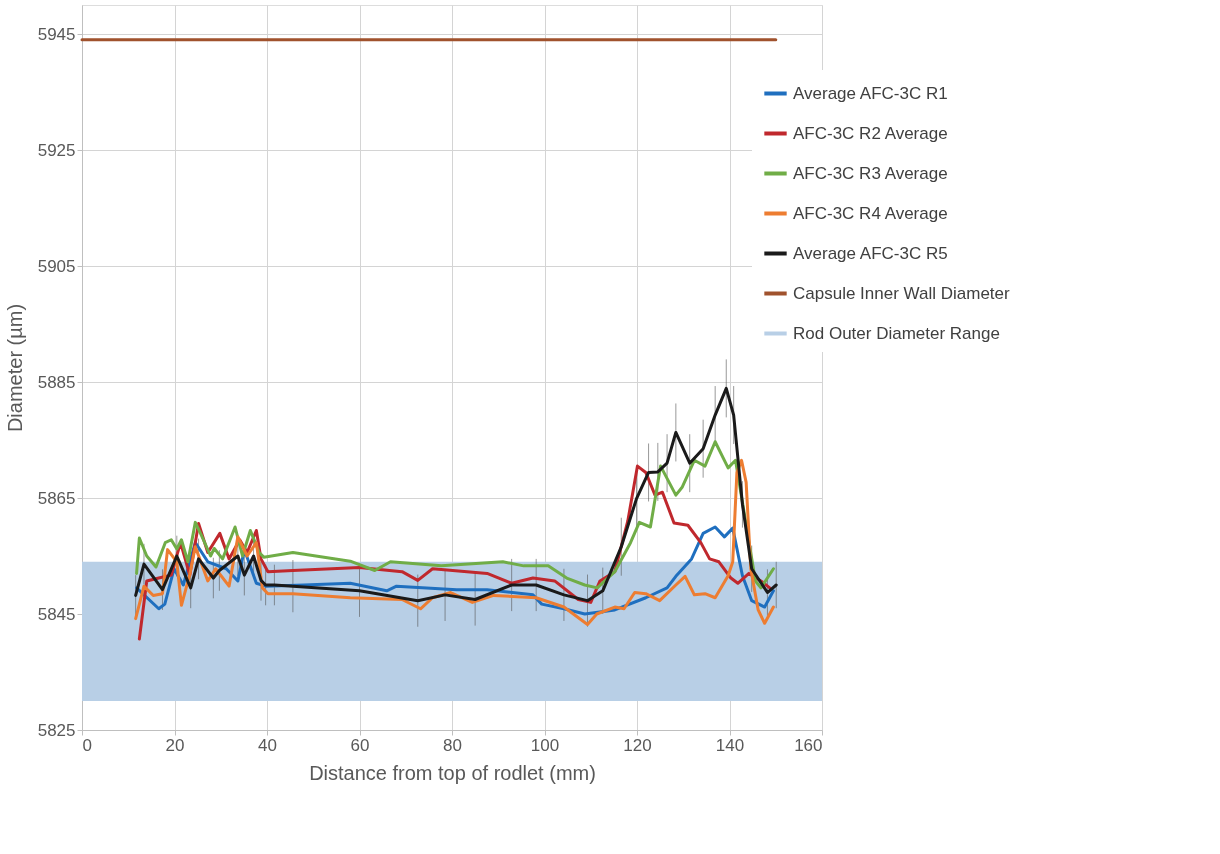  I want to click on legend-label: AFC-3C R2 Average, so click(870, 133).